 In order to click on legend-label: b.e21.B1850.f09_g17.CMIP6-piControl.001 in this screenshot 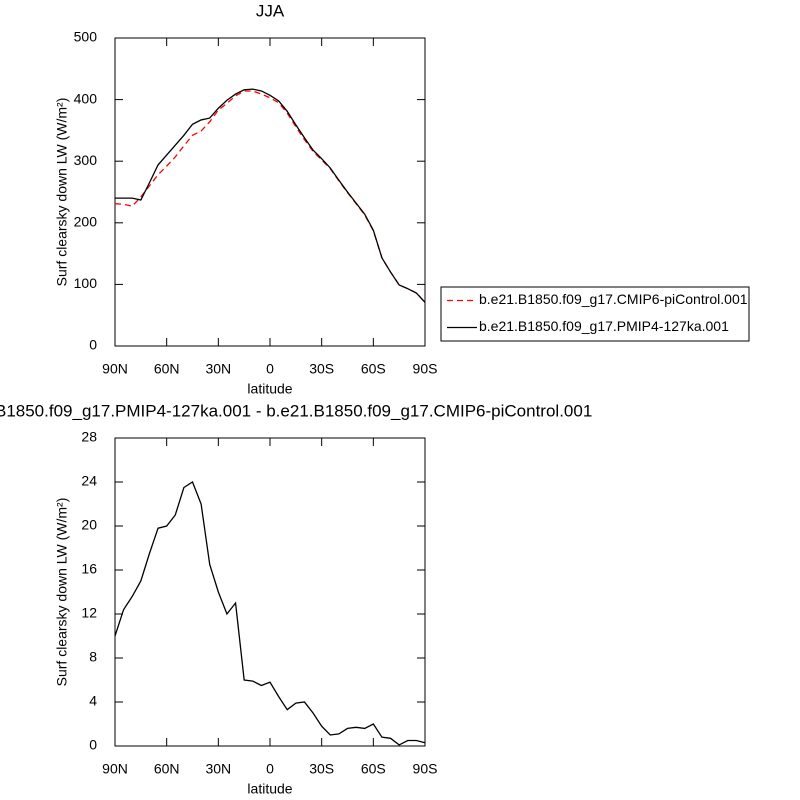, I will do `click(613, 299)`.